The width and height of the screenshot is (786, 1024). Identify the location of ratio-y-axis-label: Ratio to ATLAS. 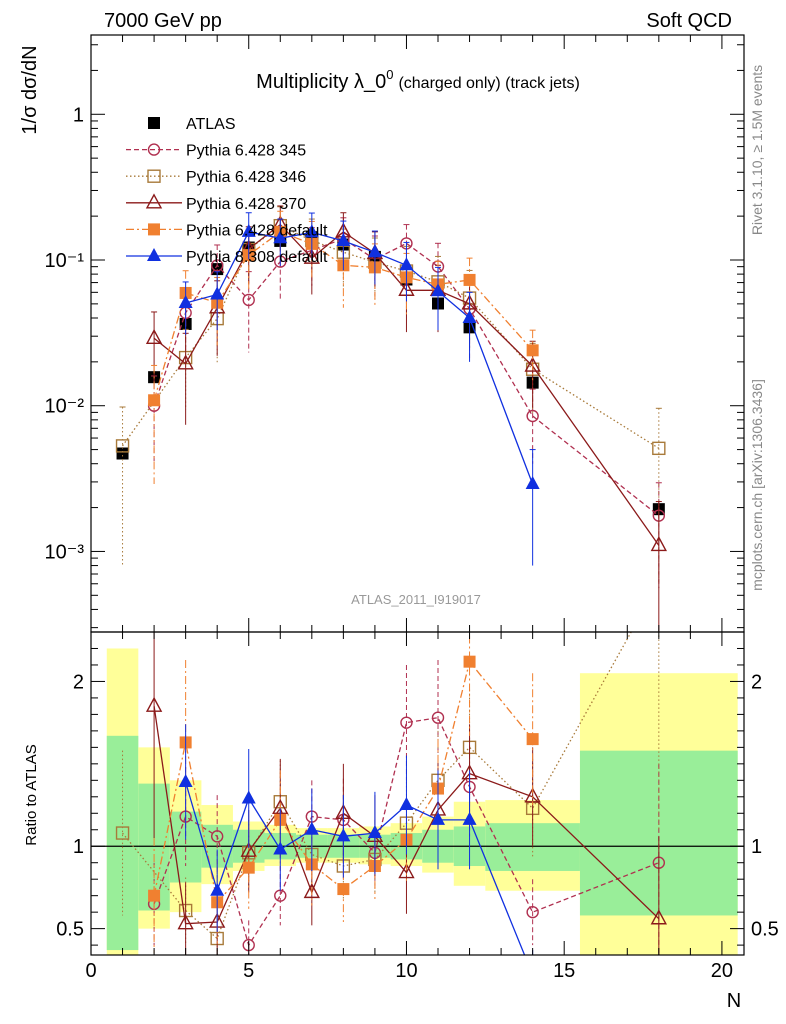
(31, 794).